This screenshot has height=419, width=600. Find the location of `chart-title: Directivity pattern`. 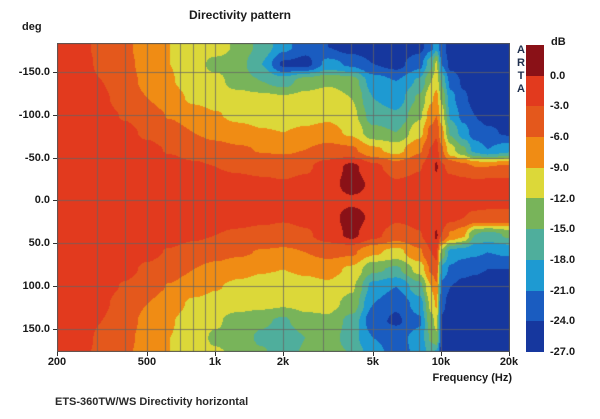

chart-title: Directivity pattern is located at coordinates (240, 15).